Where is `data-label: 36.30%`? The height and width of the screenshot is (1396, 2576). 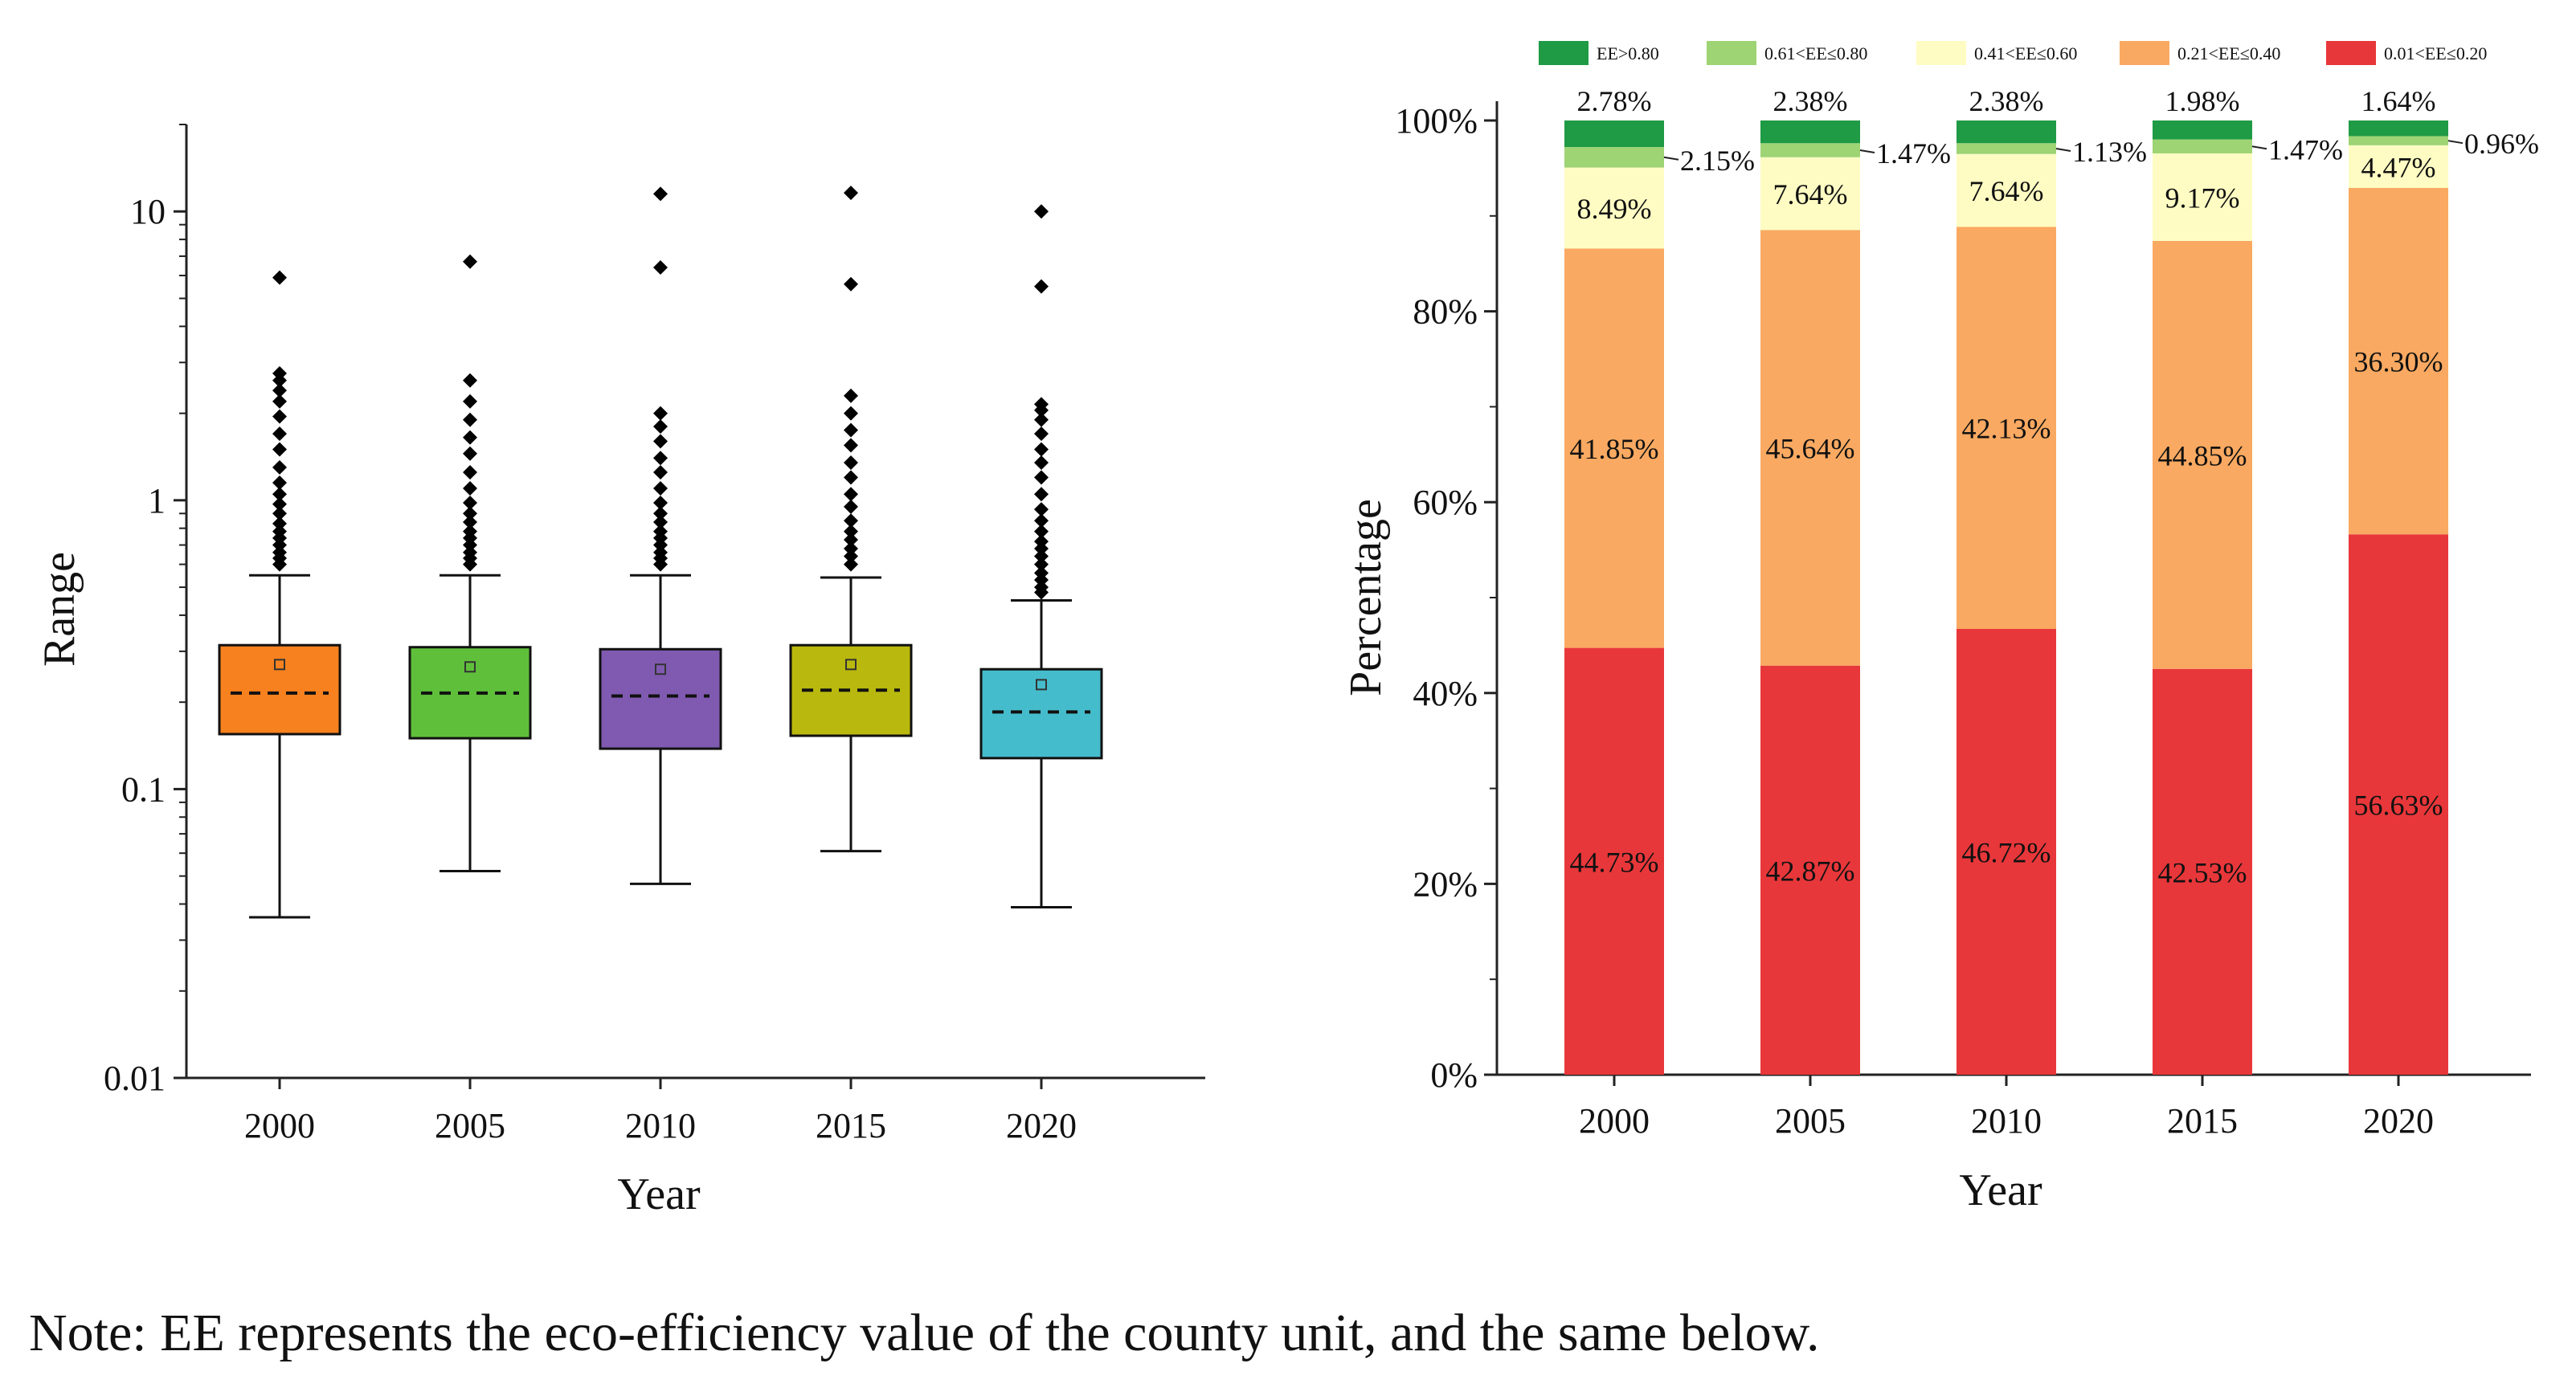
data-label: 36.30% is located at coordinates (2398, 362).